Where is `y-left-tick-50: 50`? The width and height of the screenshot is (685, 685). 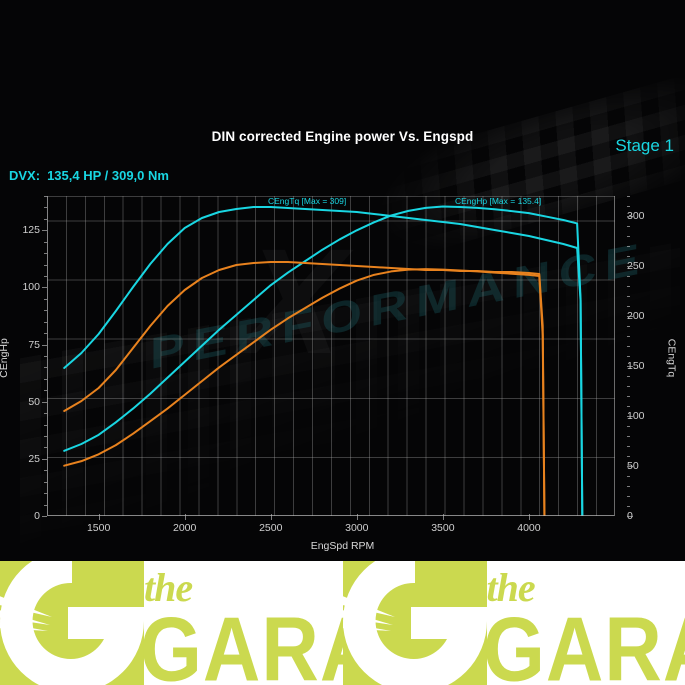
y-left-tick-50: 50 is located at coordinates (34, 401).